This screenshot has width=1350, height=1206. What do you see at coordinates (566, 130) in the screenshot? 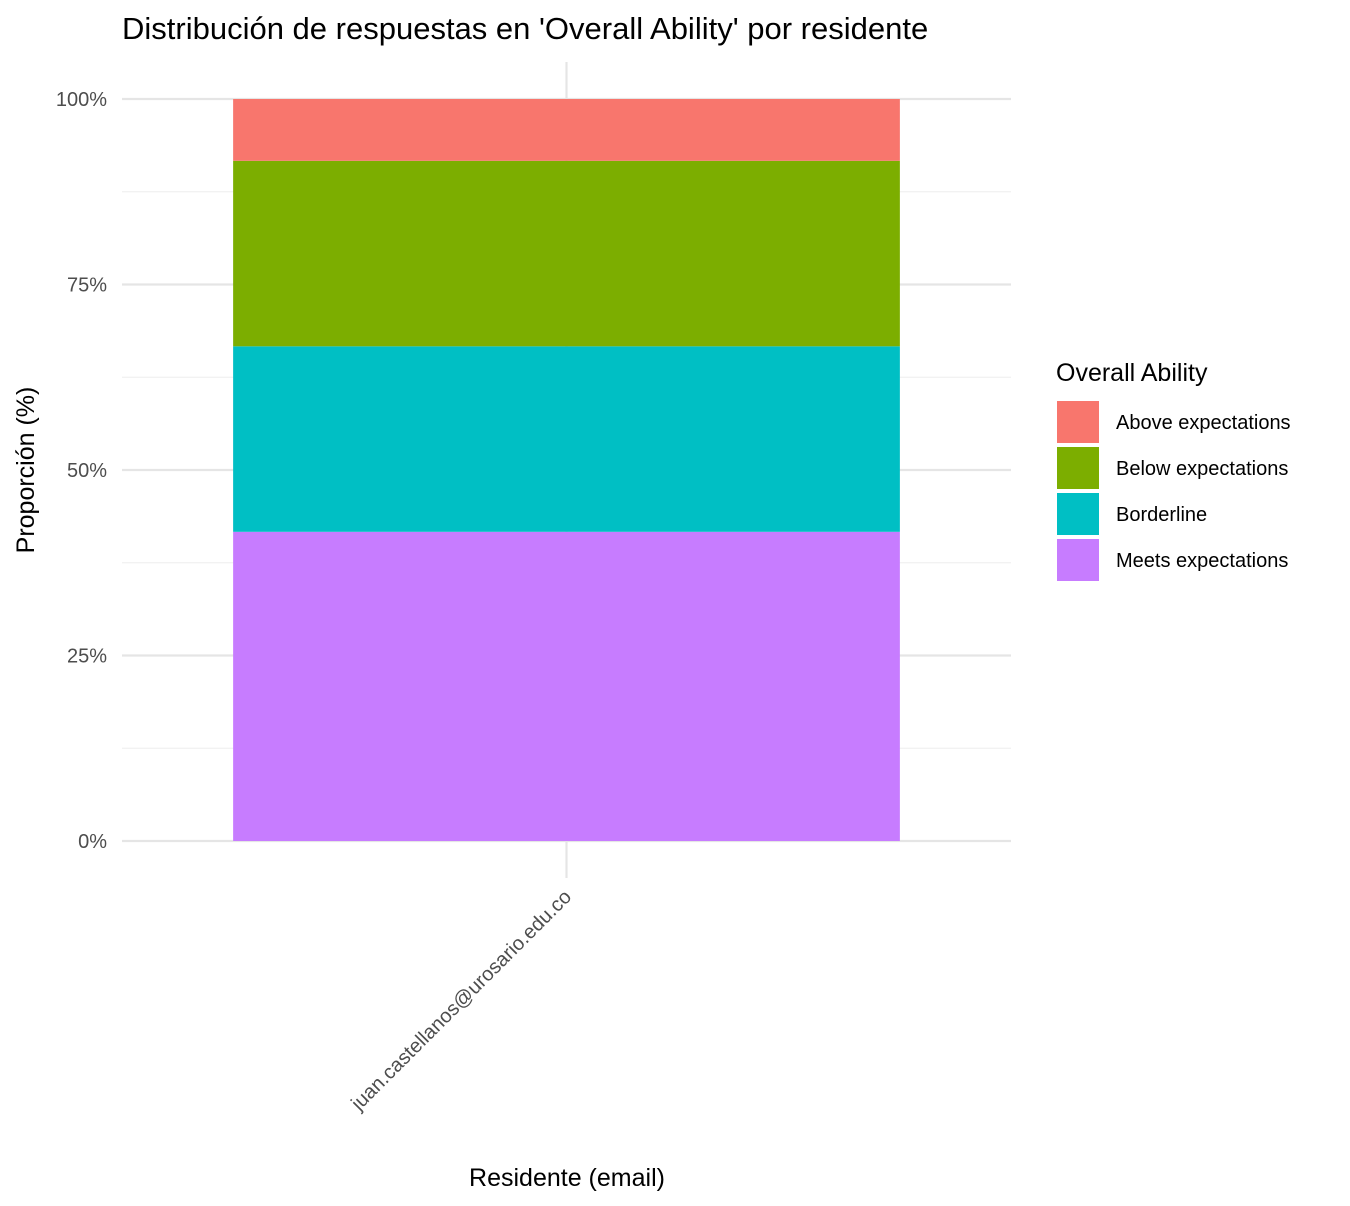
I see `bar-segment-above-expectations` at bounding box center [566, 130].